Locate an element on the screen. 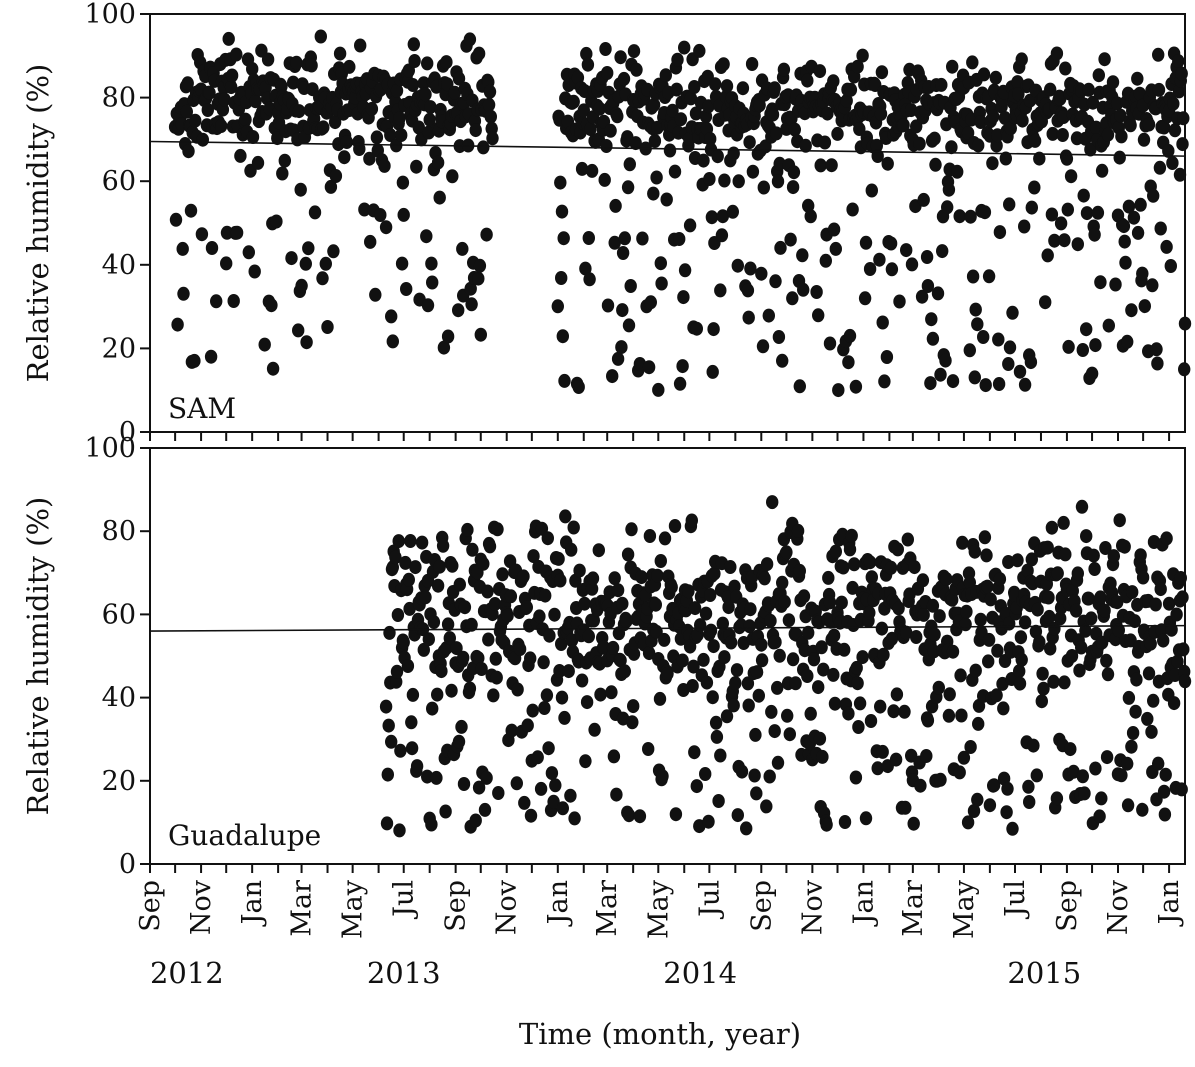 The image size is (1195, 1067). year-label: 2012 is located at coordinates (187, 973).